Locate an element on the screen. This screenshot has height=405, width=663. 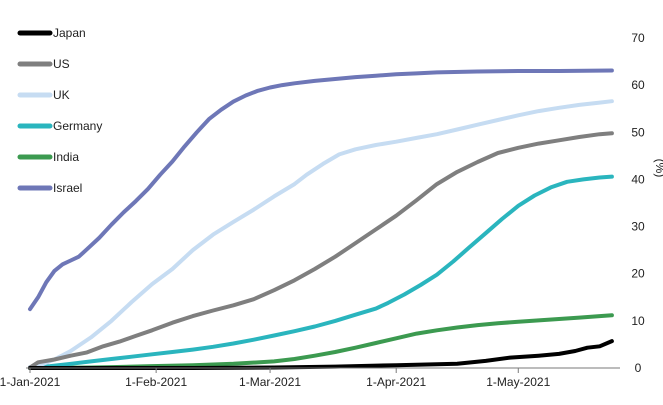
x-tick-label: 1-Apr-2021 is located at coordinates (396, 382).